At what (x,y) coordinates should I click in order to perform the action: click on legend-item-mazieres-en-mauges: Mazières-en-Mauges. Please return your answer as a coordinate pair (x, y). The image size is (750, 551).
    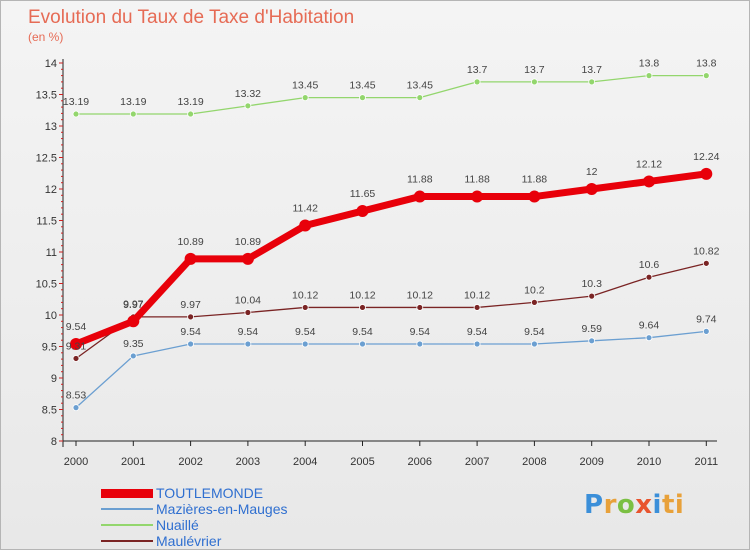
    Looking at the image, I should click on (261, 509).